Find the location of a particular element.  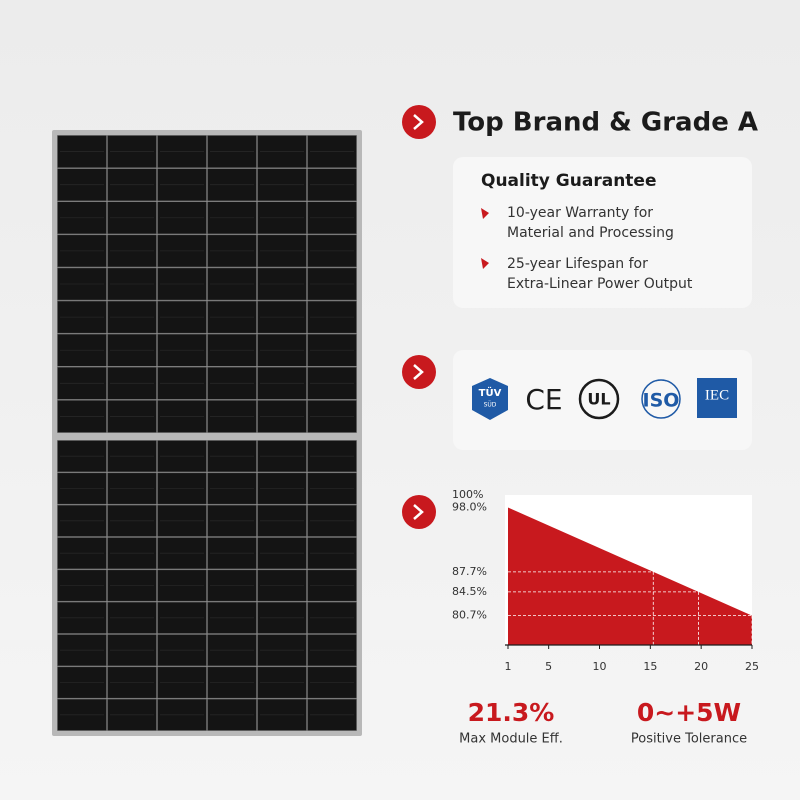

x-tick-label: 15 is located at coordinates (650, 666).